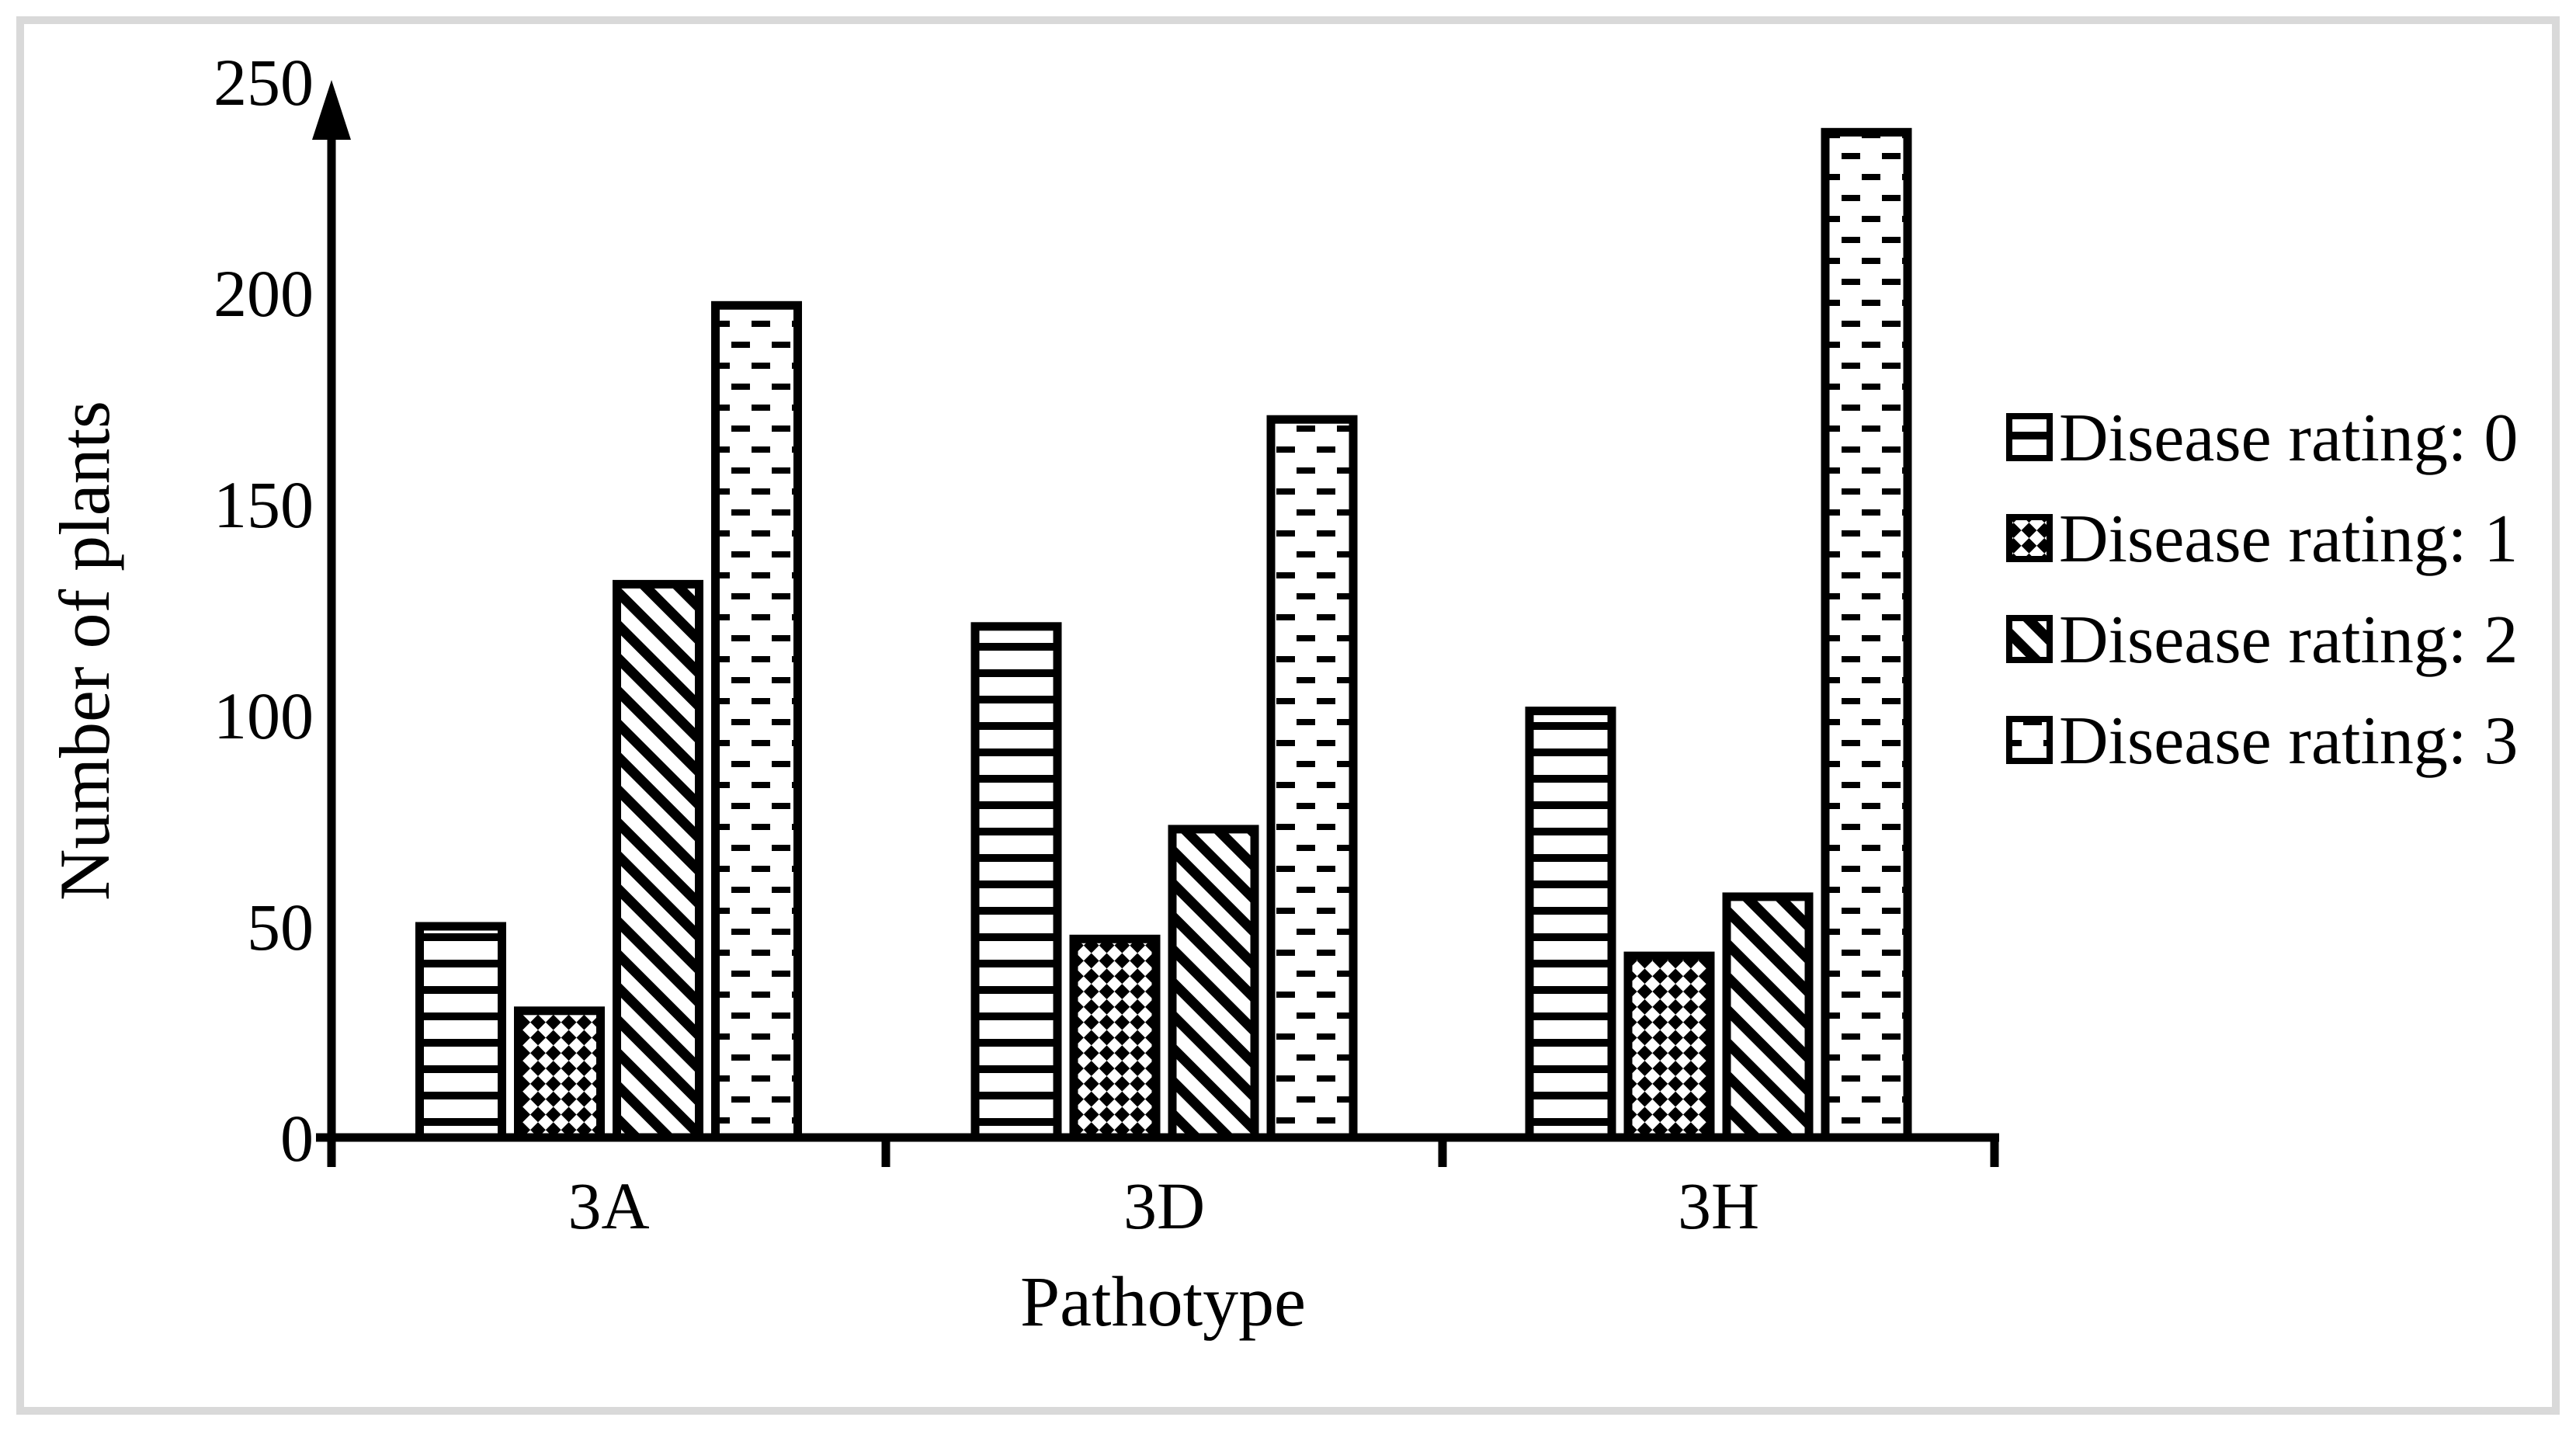 This screenshot has width=2576, height=1431. I want to click on y-axis-title: Number of plants, so click(84, 651).